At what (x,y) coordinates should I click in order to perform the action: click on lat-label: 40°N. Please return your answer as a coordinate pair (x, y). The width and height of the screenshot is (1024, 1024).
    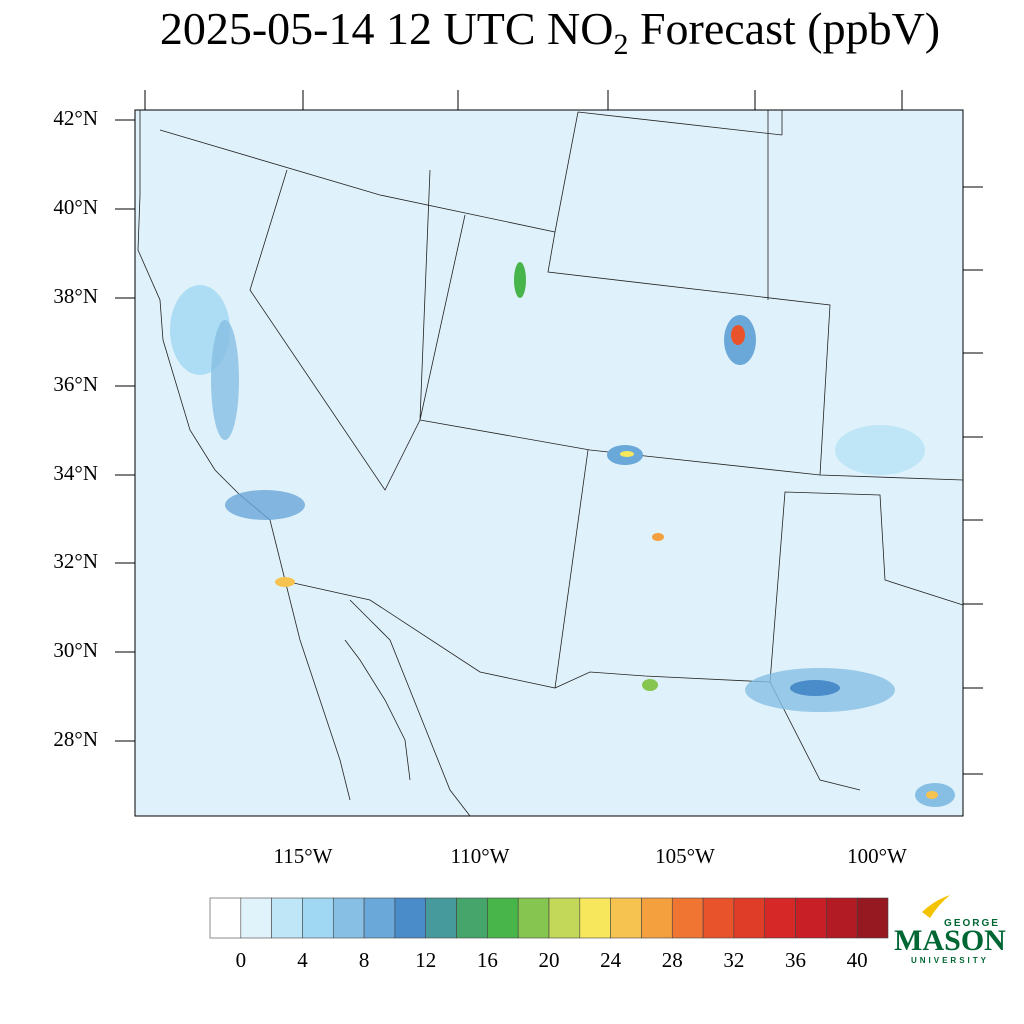
    Looking at the image, I should click on (75, 207).